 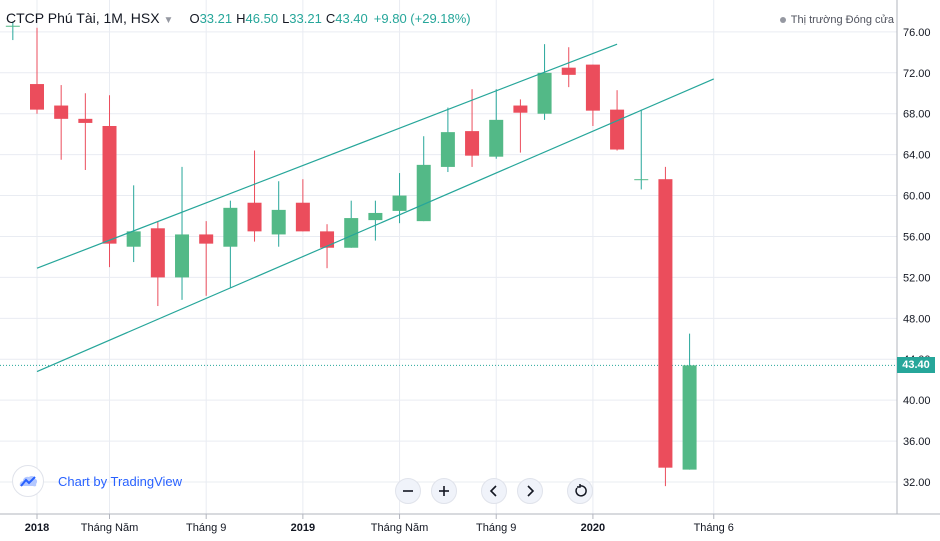 I want to click on y-tick-label: 68.00, so click(x=917, y=115).